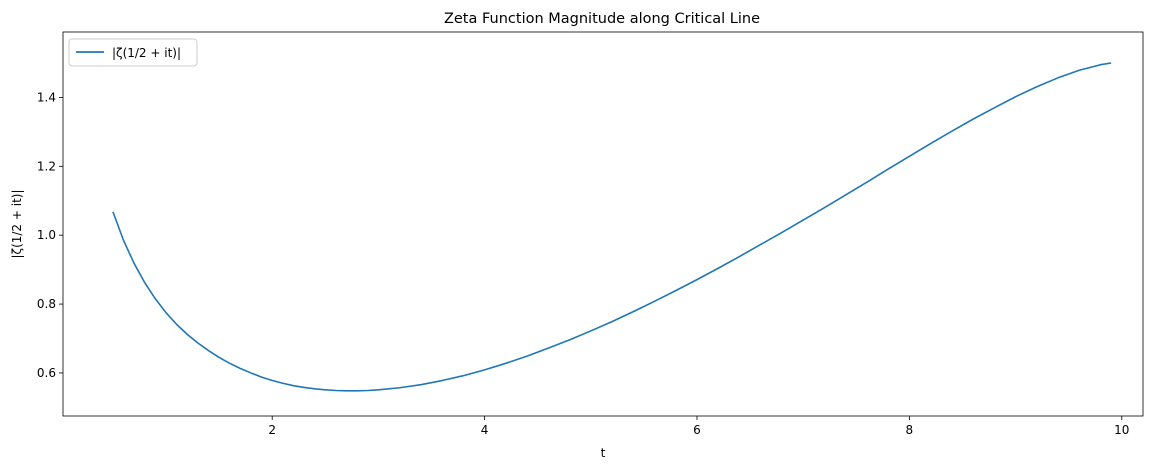 The width and height of the screenshot is (1156, 470). I want to click on y-tick-label: 1.4, so click(46, 97).